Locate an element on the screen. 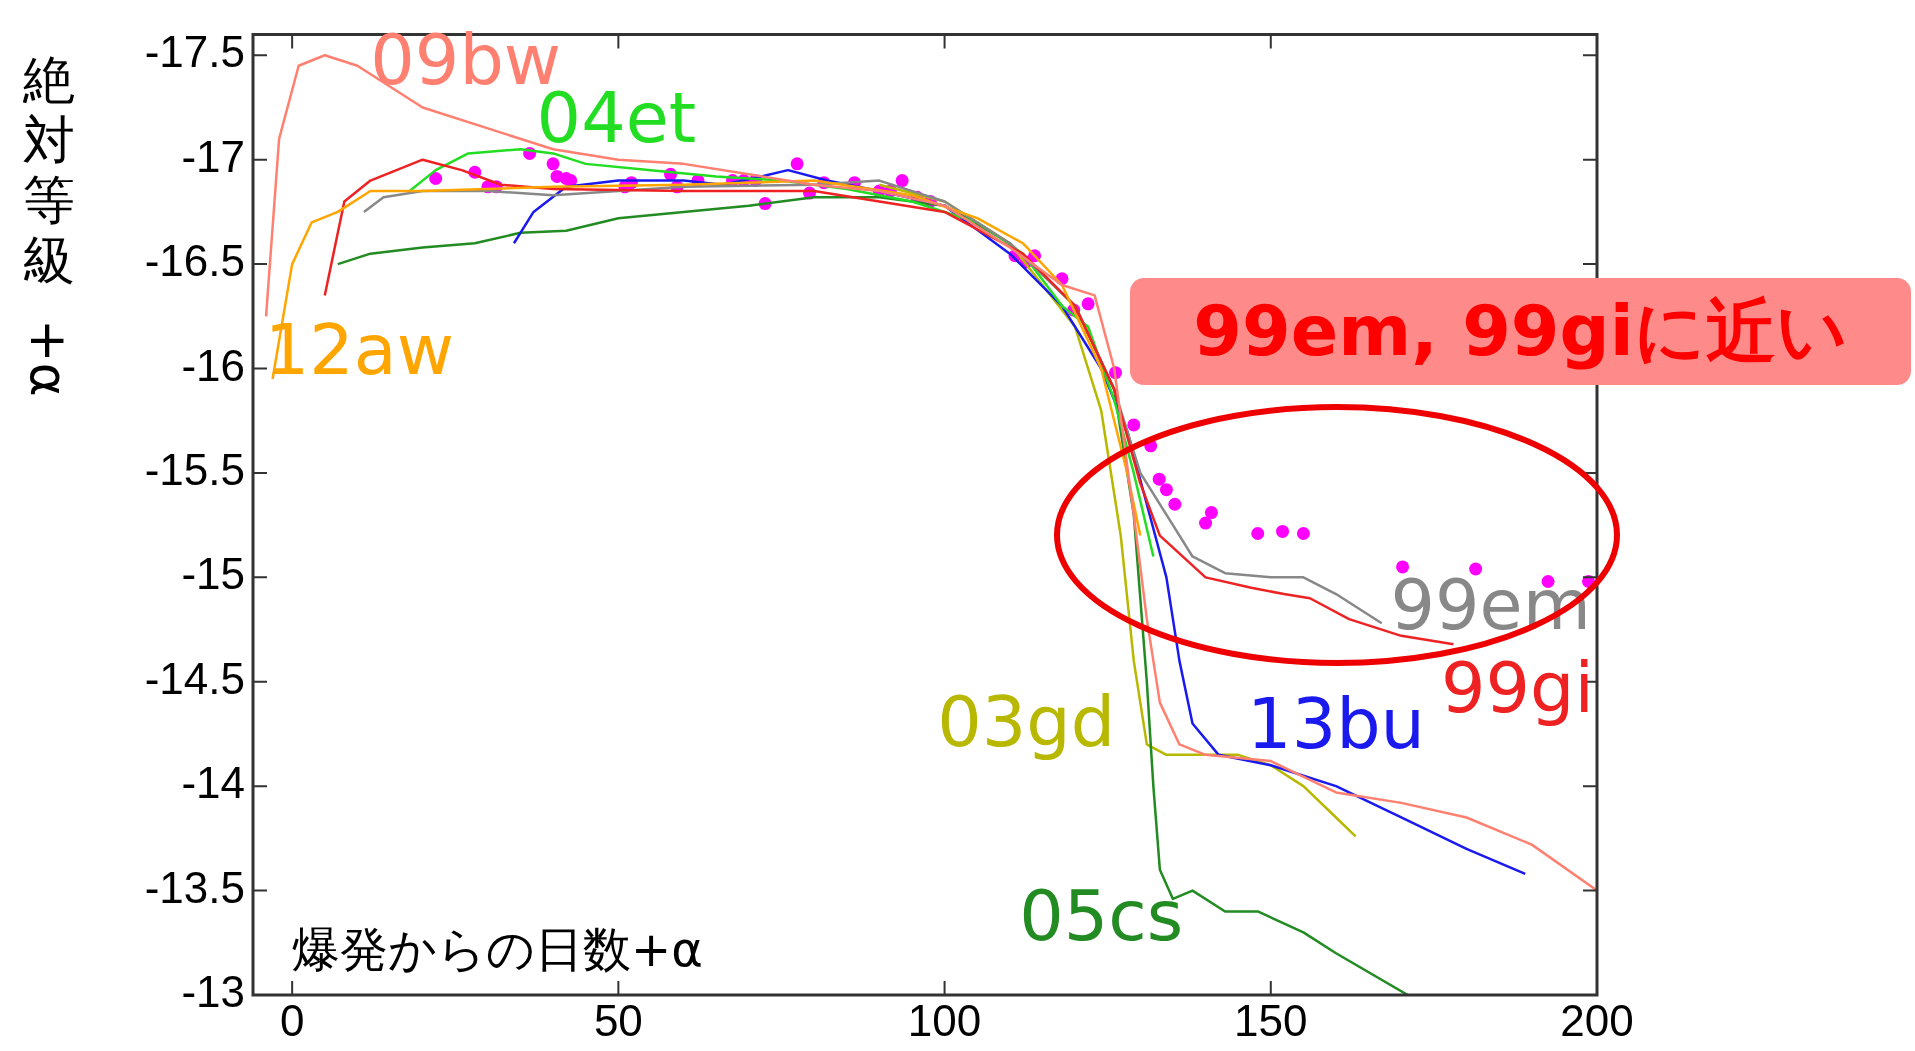  y-tick-label: -16.5 is located at coordinates (194, 261).